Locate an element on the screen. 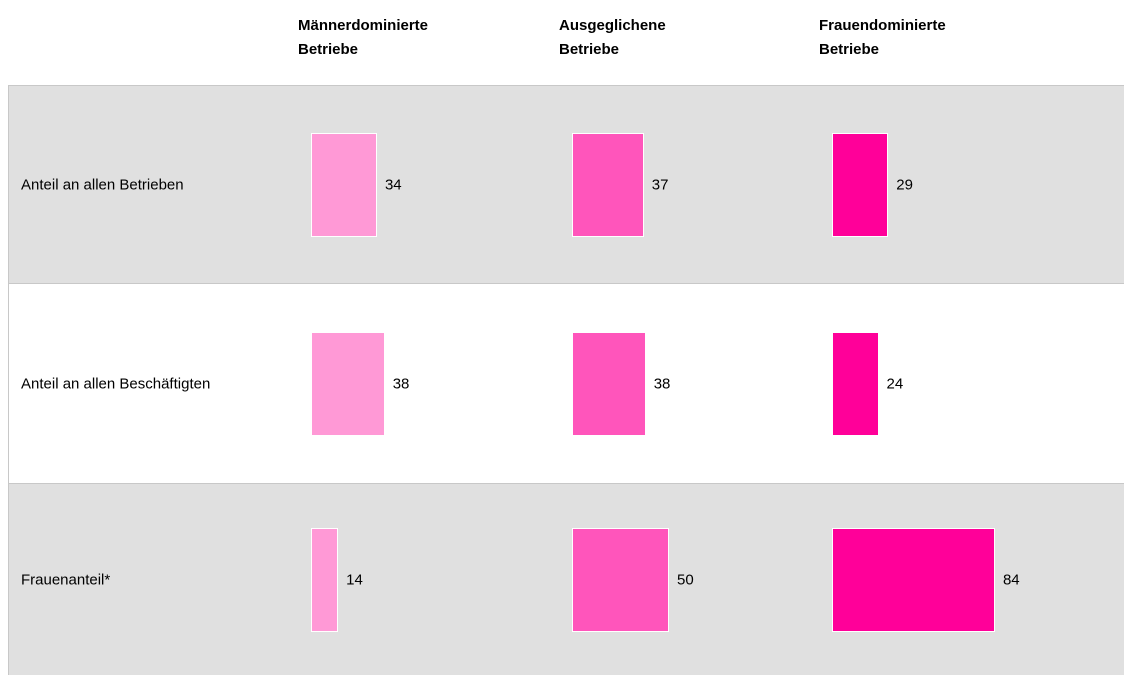  value-label: 24 is located at coordinates (895, 384).